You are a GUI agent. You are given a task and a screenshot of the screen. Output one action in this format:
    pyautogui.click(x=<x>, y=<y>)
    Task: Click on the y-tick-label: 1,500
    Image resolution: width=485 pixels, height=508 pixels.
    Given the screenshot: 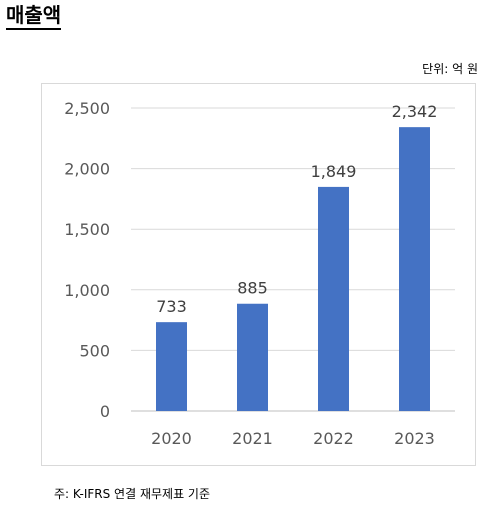 What is the action you would take?
    pyautogui.click(x=87, y=229)
    